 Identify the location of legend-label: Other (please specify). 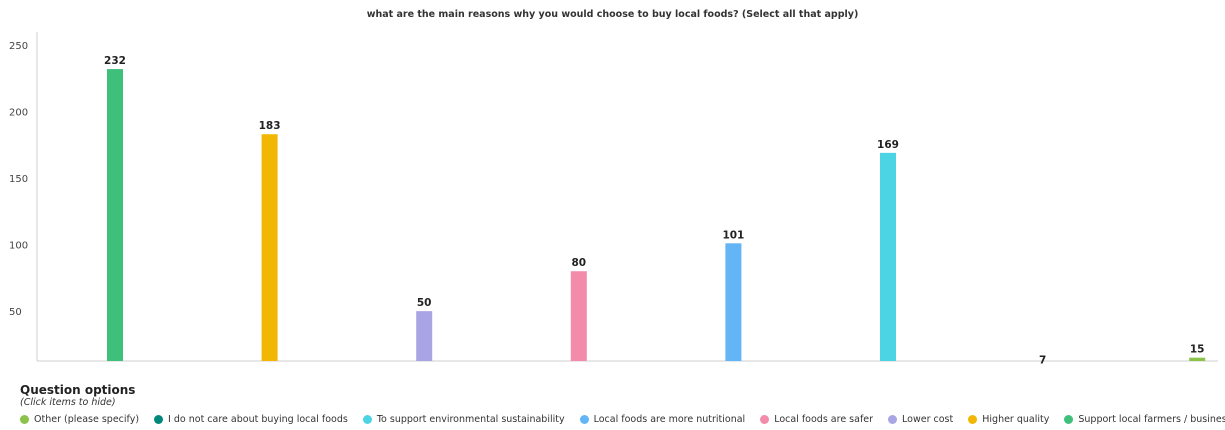
(86, 419).